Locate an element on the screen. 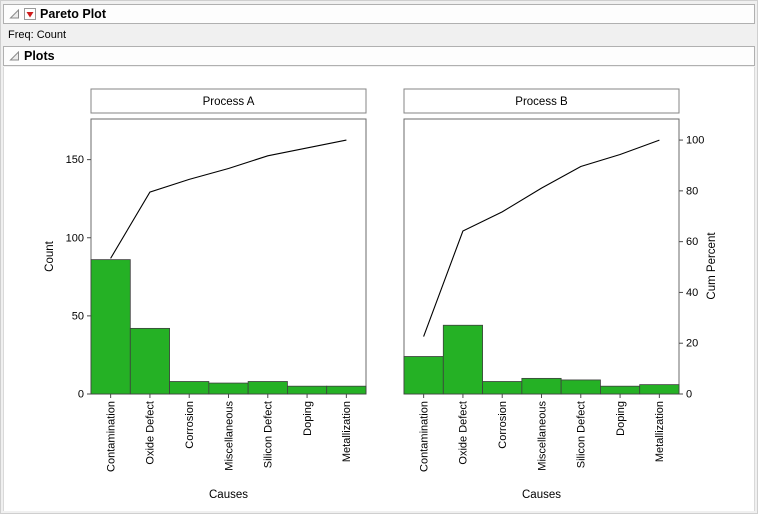  freq-label: Freq: Count is located at coordinates (37, 35).